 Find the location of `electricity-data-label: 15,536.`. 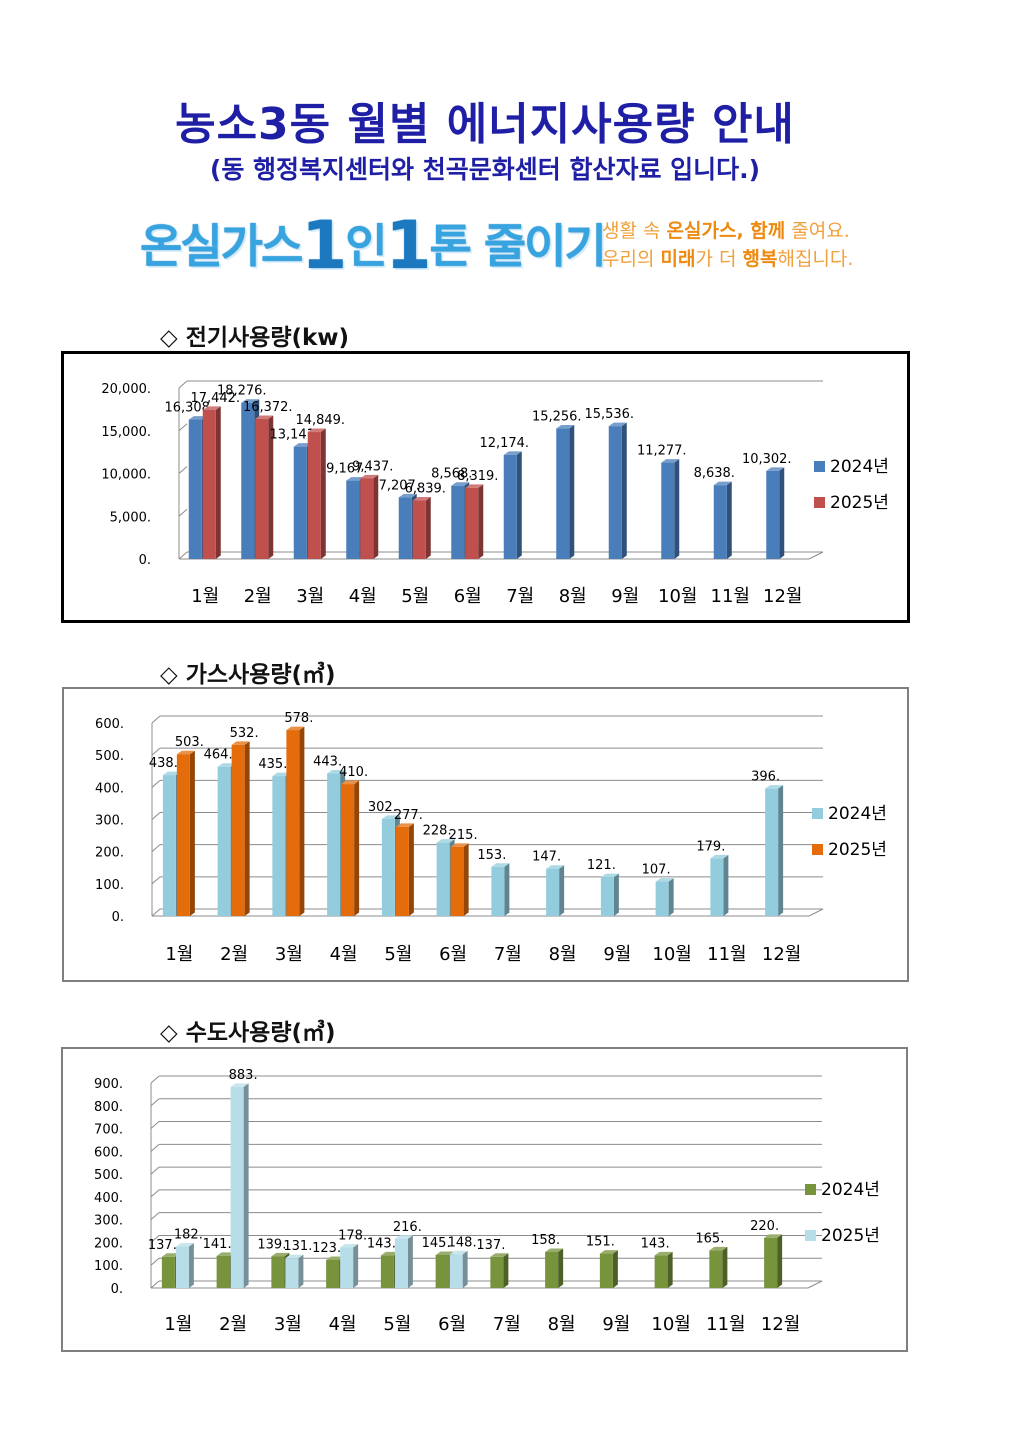

electricity-data-label: 15,536. is located at coordinates (609, 414).